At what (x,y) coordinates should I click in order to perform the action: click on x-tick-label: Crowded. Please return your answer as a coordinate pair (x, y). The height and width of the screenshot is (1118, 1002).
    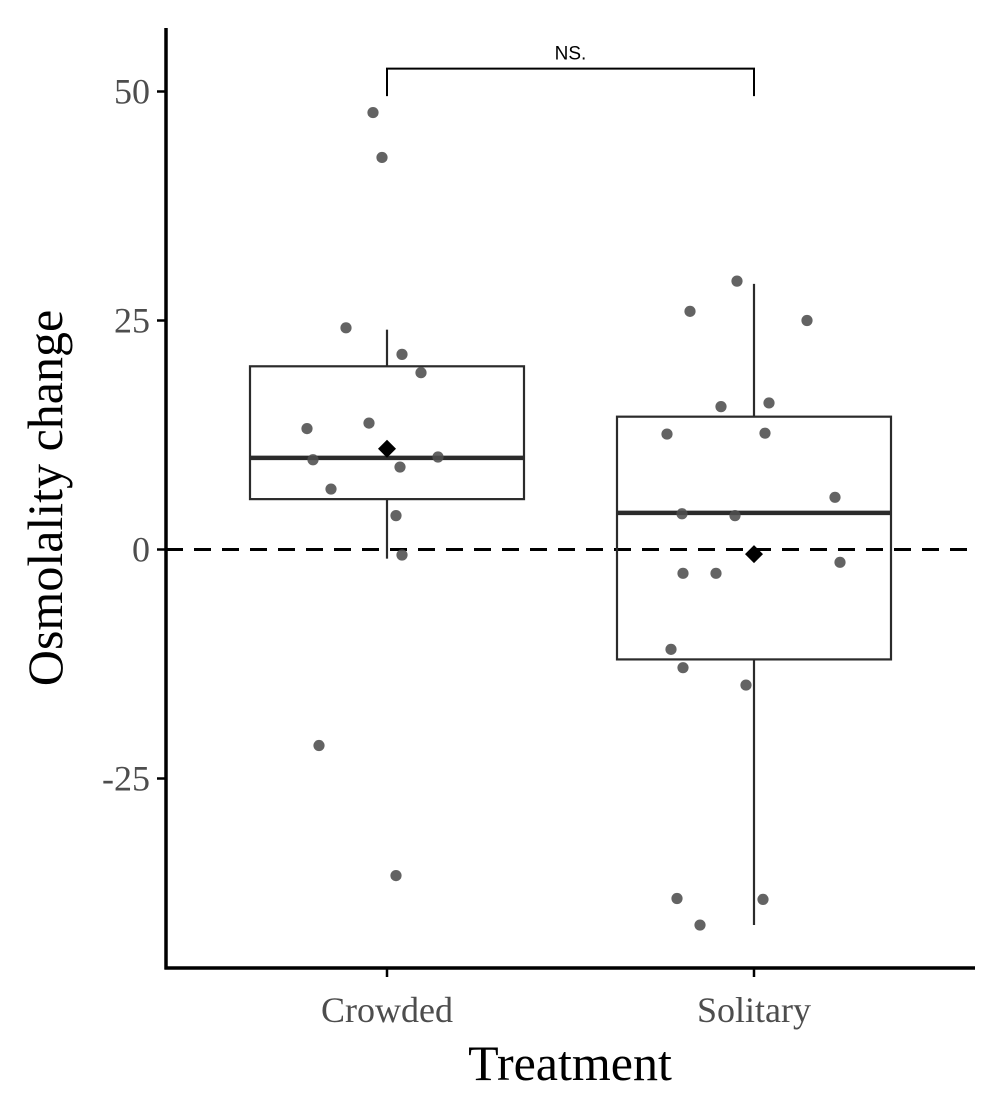
    Looking at the image, I should click on (387, 1010).